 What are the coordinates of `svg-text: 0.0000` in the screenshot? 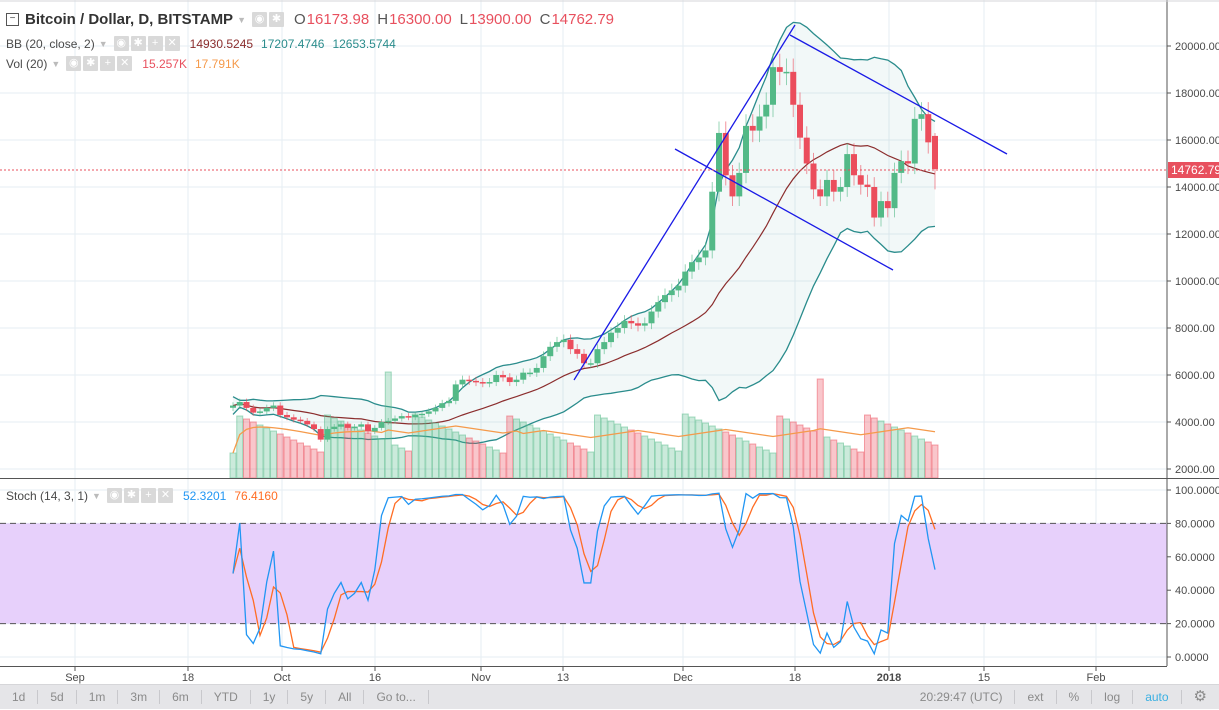 It's located at (1192, 658).